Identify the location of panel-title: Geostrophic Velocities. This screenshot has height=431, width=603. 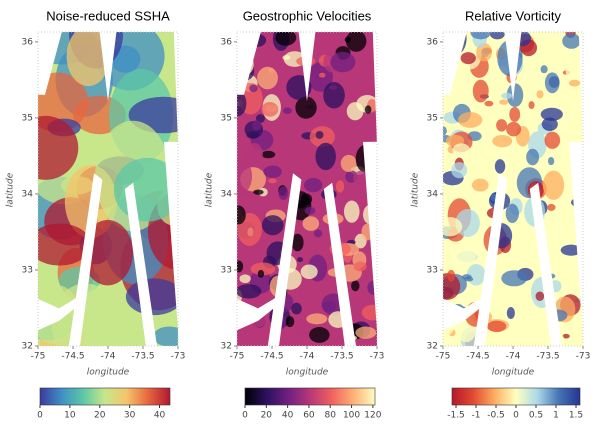
(307, 15).